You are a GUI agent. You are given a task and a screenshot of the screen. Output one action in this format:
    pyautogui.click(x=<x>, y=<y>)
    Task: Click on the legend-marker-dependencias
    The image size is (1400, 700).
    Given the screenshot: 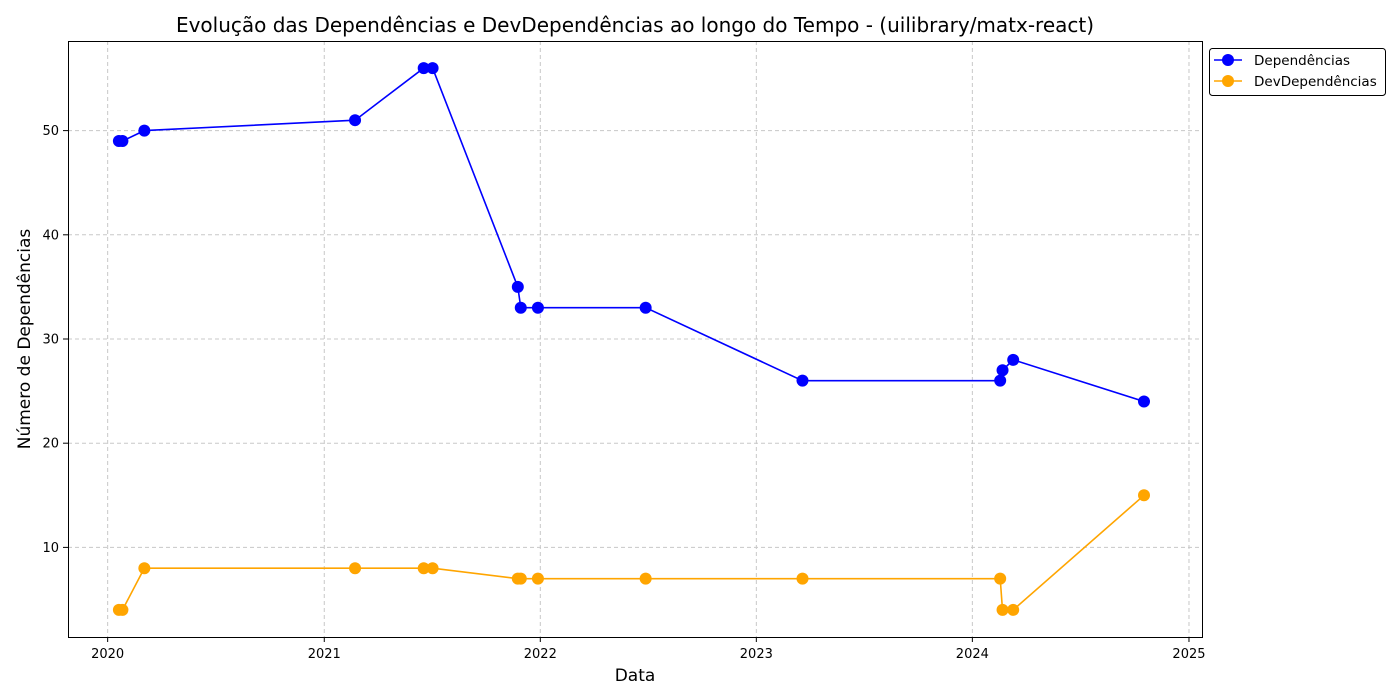 What is the action you would take?
    pyautogui.click(x=1228, y=60)
    